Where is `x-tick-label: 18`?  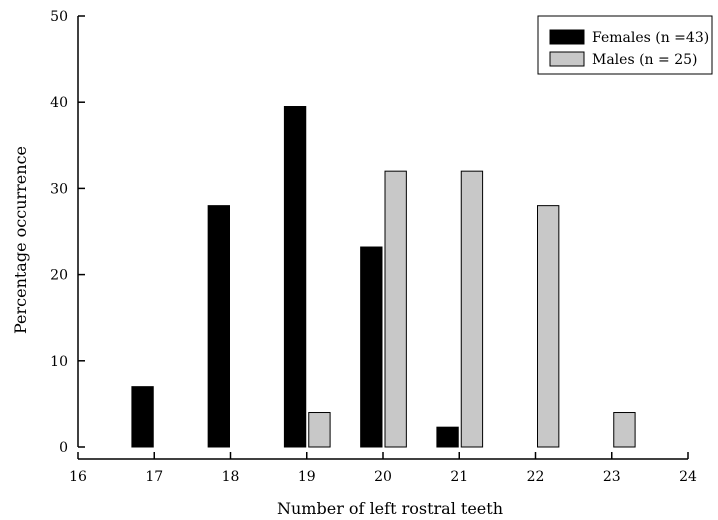 x-tick-label: 18 is located at coordinates (231, 477).